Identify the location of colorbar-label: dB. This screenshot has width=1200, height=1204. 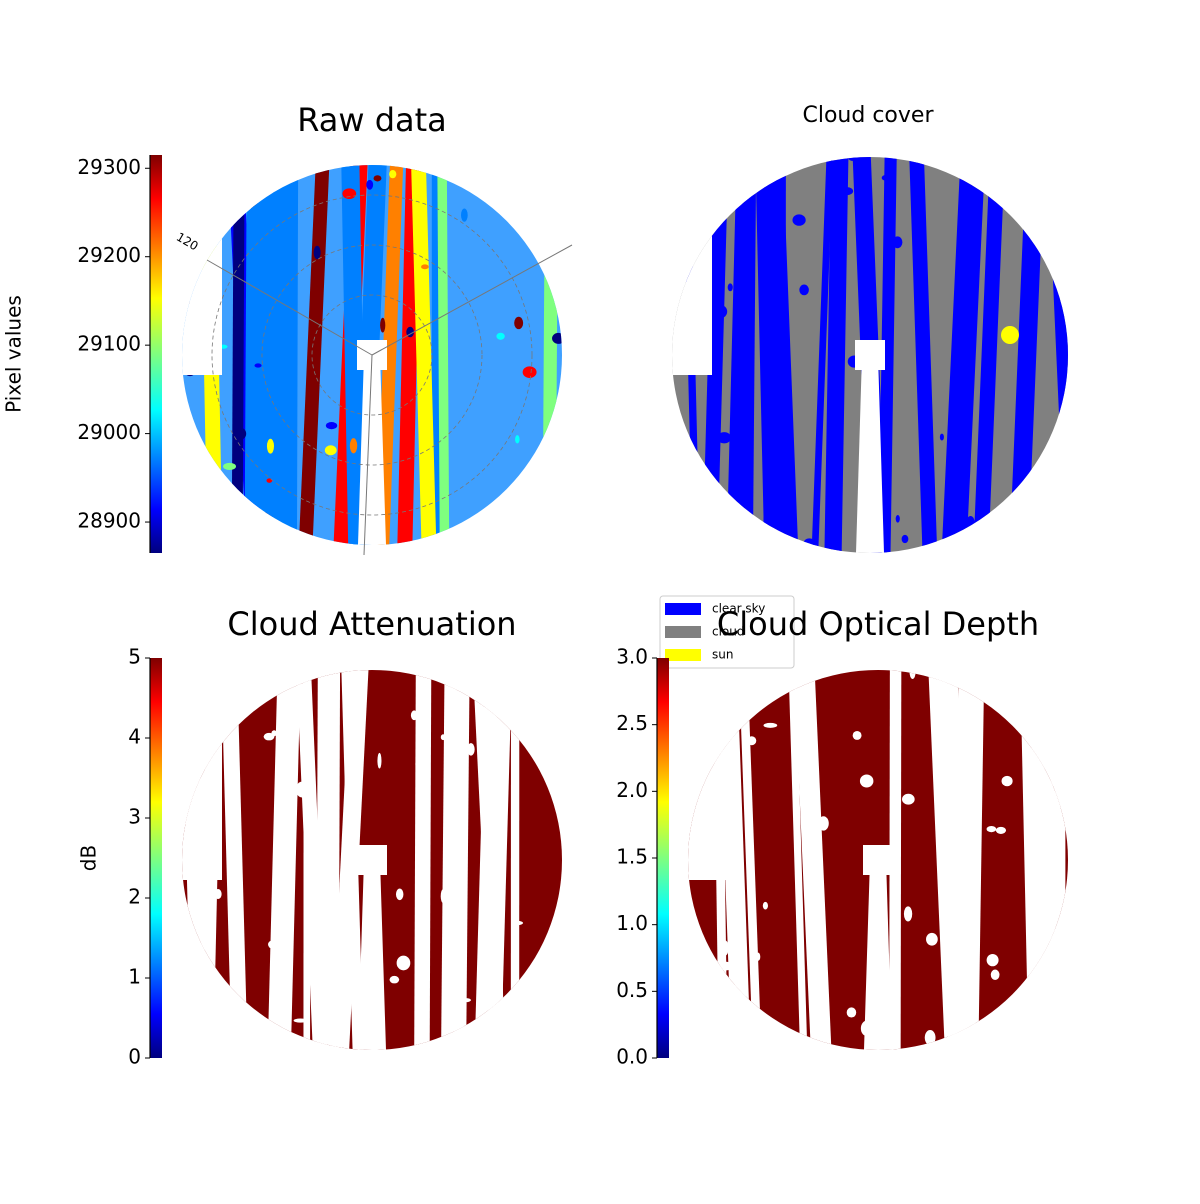
(89, 858).